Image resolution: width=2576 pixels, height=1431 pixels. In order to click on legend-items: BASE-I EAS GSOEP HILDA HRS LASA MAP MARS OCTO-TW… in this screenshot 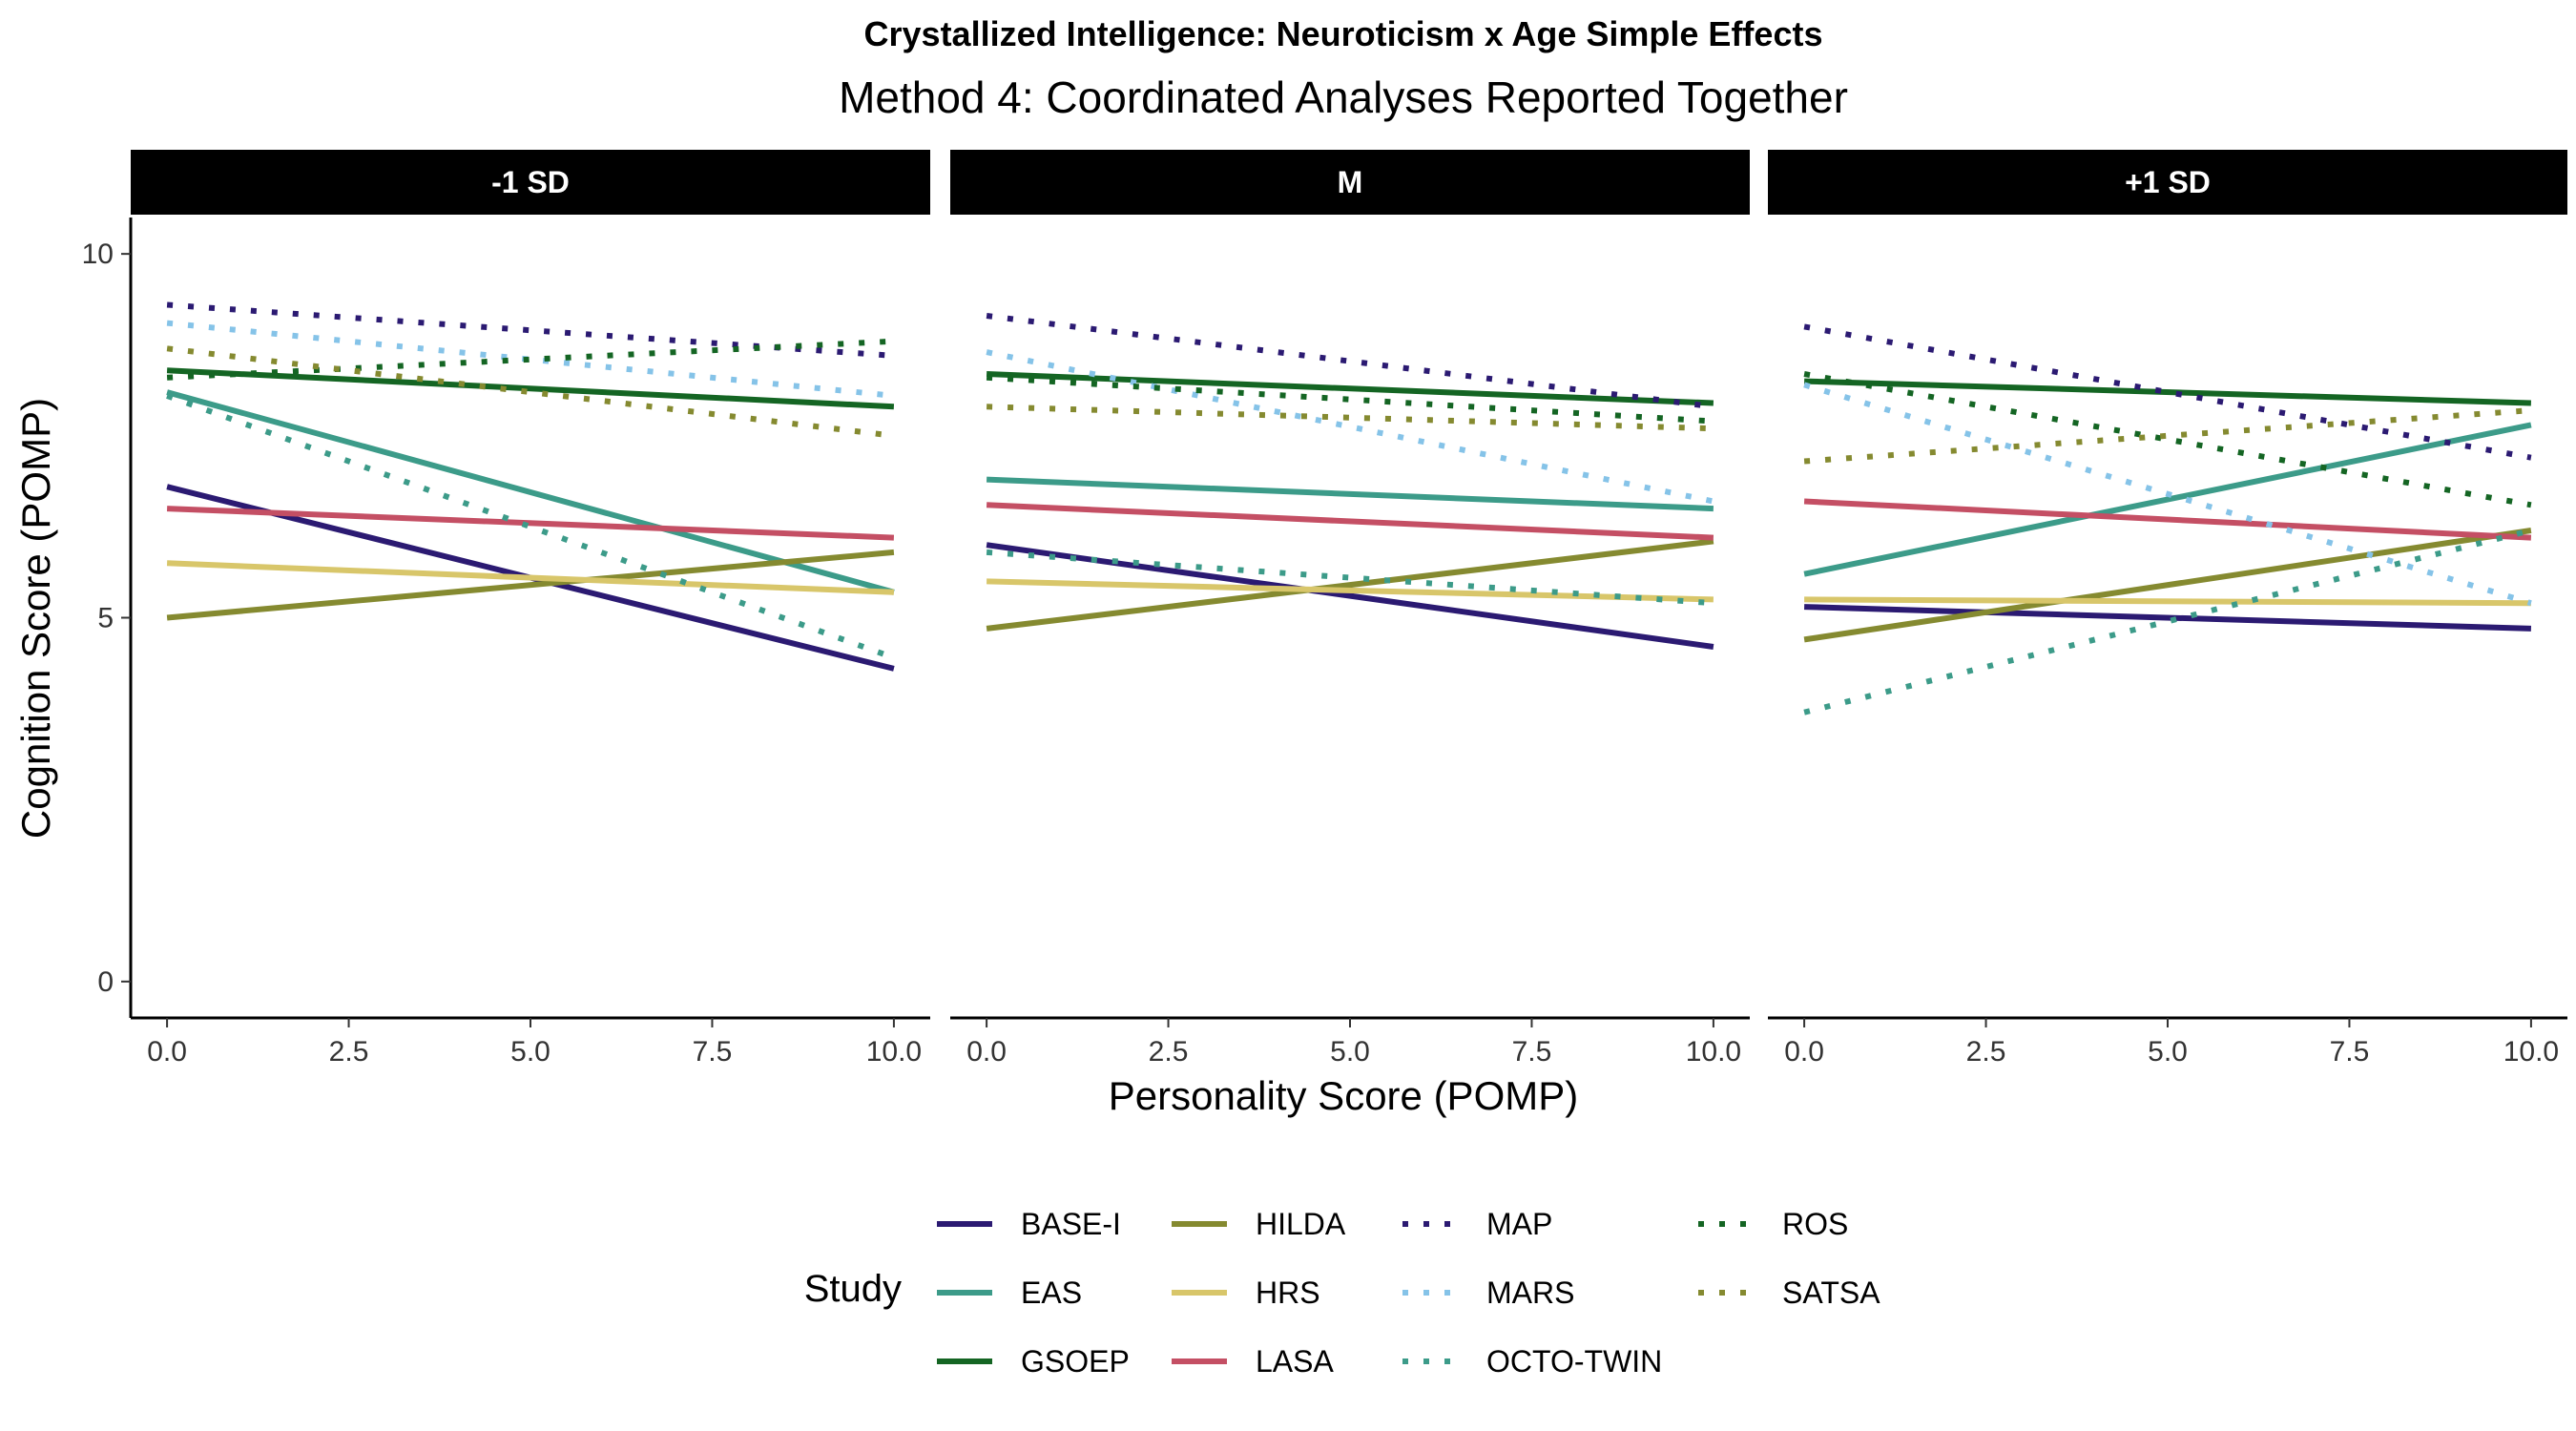, I will do `click(1408, 1293)`.